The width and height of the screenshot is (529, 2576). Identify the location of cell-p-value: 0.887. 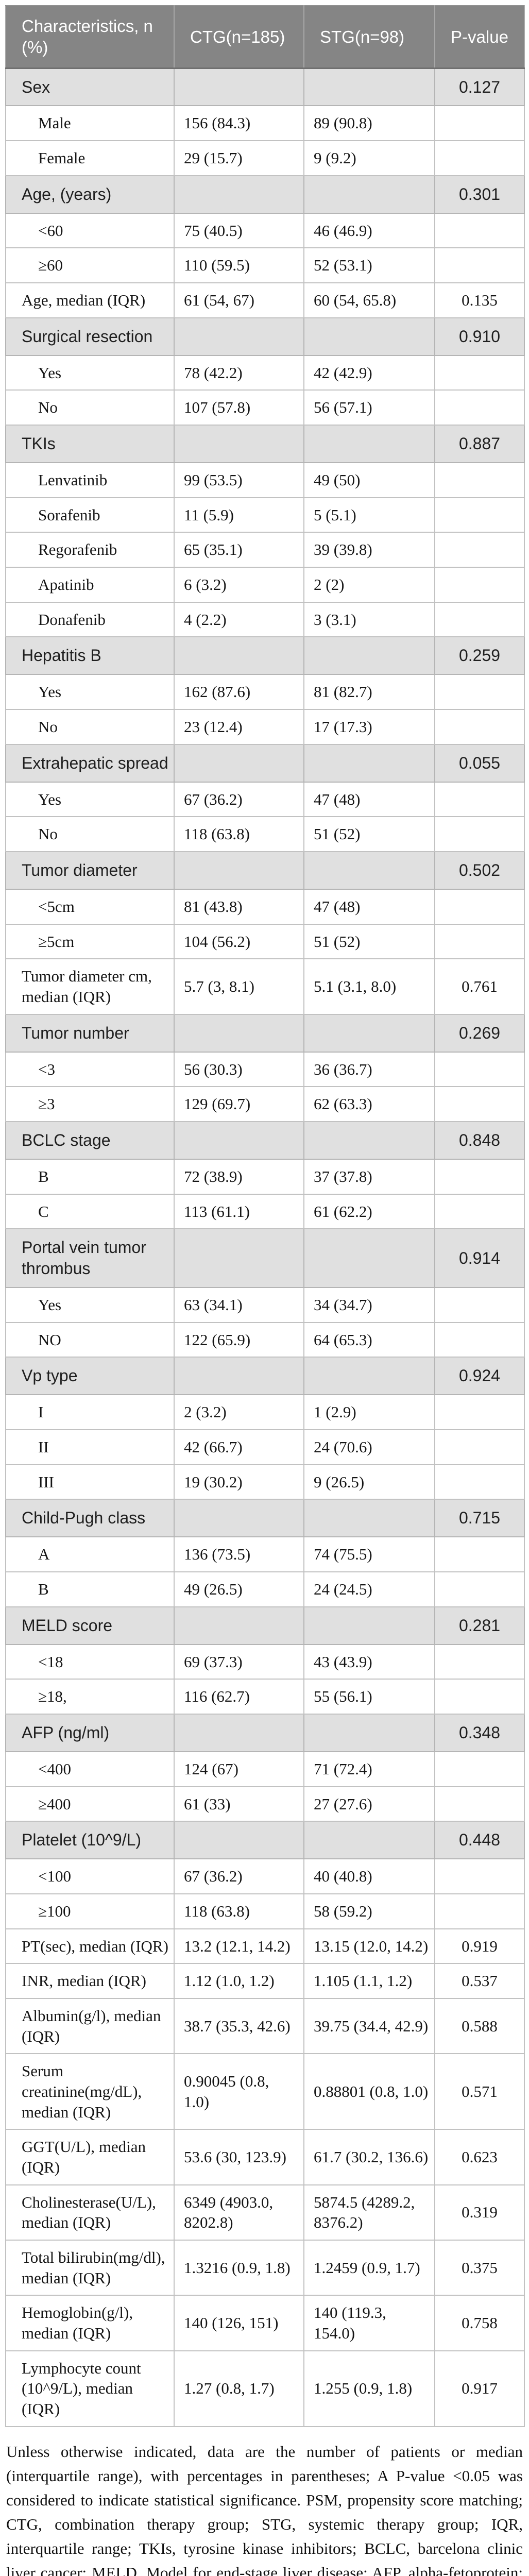
(480, 444).